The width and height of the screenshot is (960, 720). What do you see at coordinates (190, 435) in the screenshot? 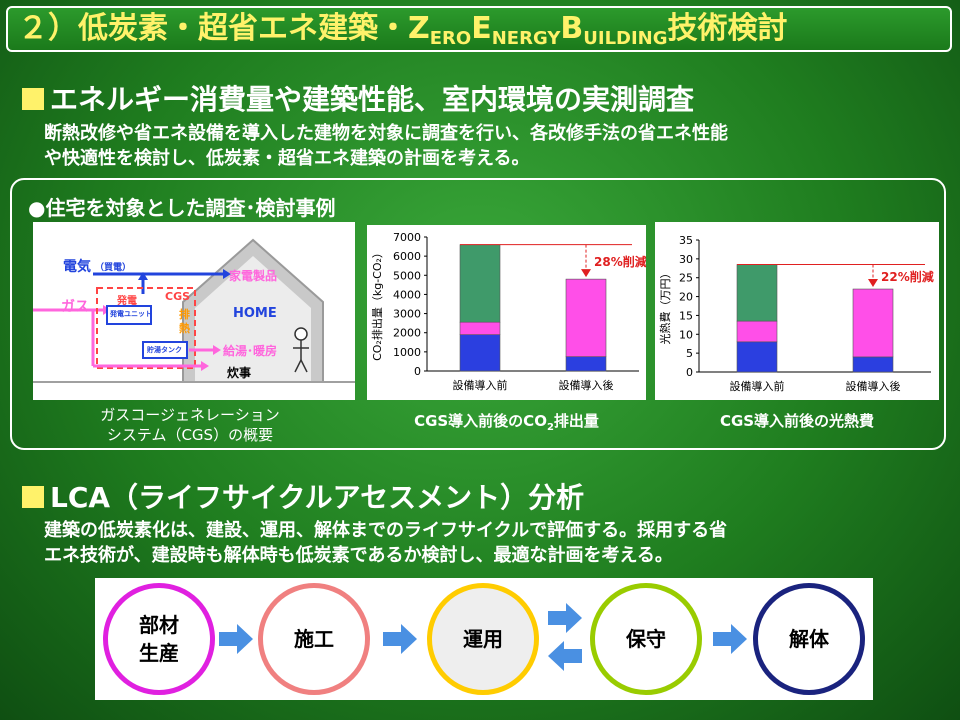
I see `cgs-caption-line2: システム（CGS）の概要` at bounding box center [190, 435].